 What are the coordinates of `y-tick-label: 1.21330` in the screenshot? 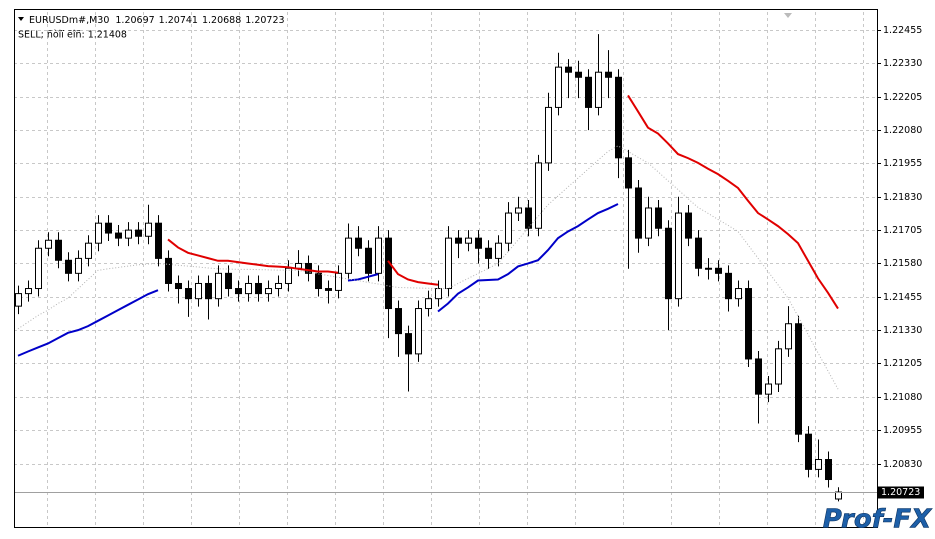 It's located at (902, 330).